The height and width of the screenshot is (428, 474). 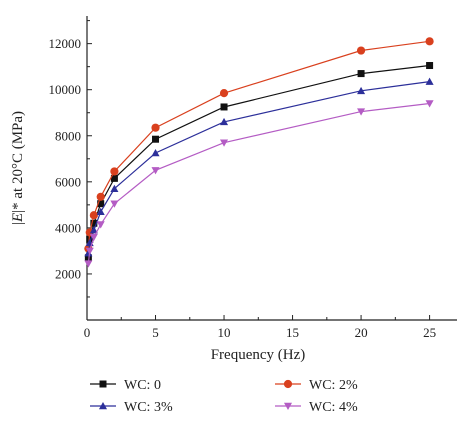 I want to click on y-axis-title-suffix: |* at 20°C (MPa), so click(x=18, y=162).